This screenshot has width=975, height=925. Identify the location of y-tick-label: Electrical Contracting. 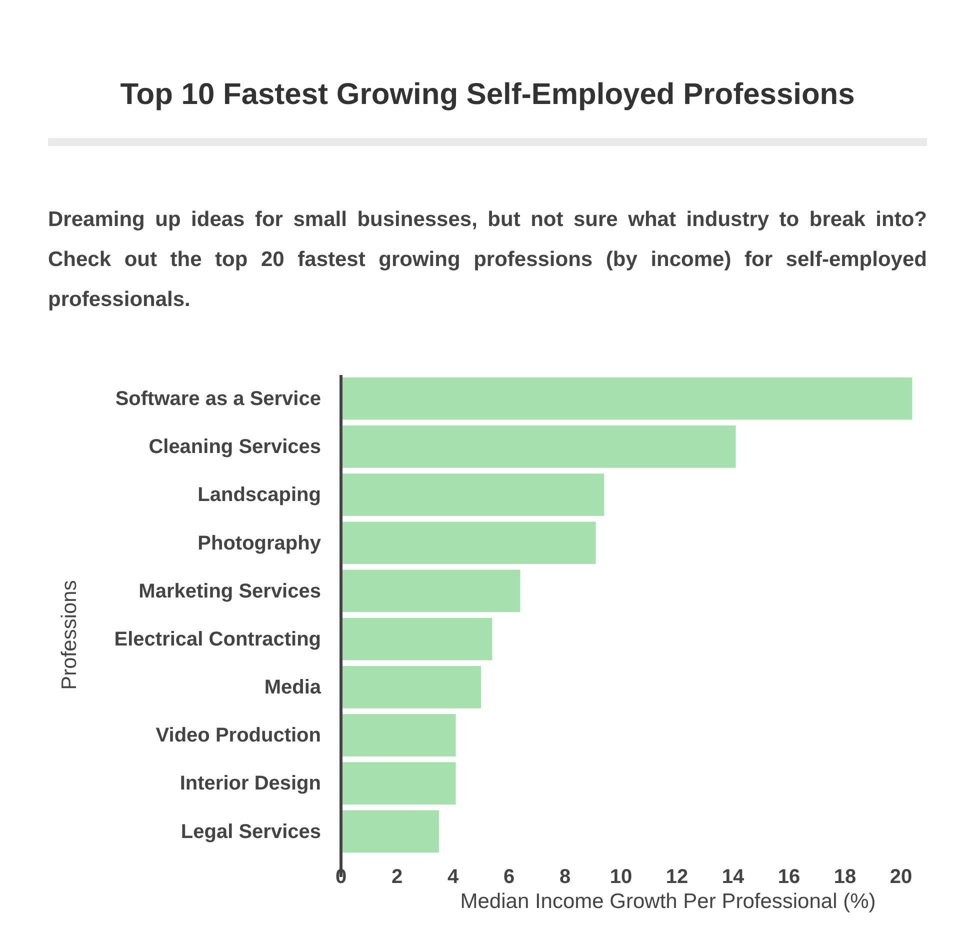
(217, 639).